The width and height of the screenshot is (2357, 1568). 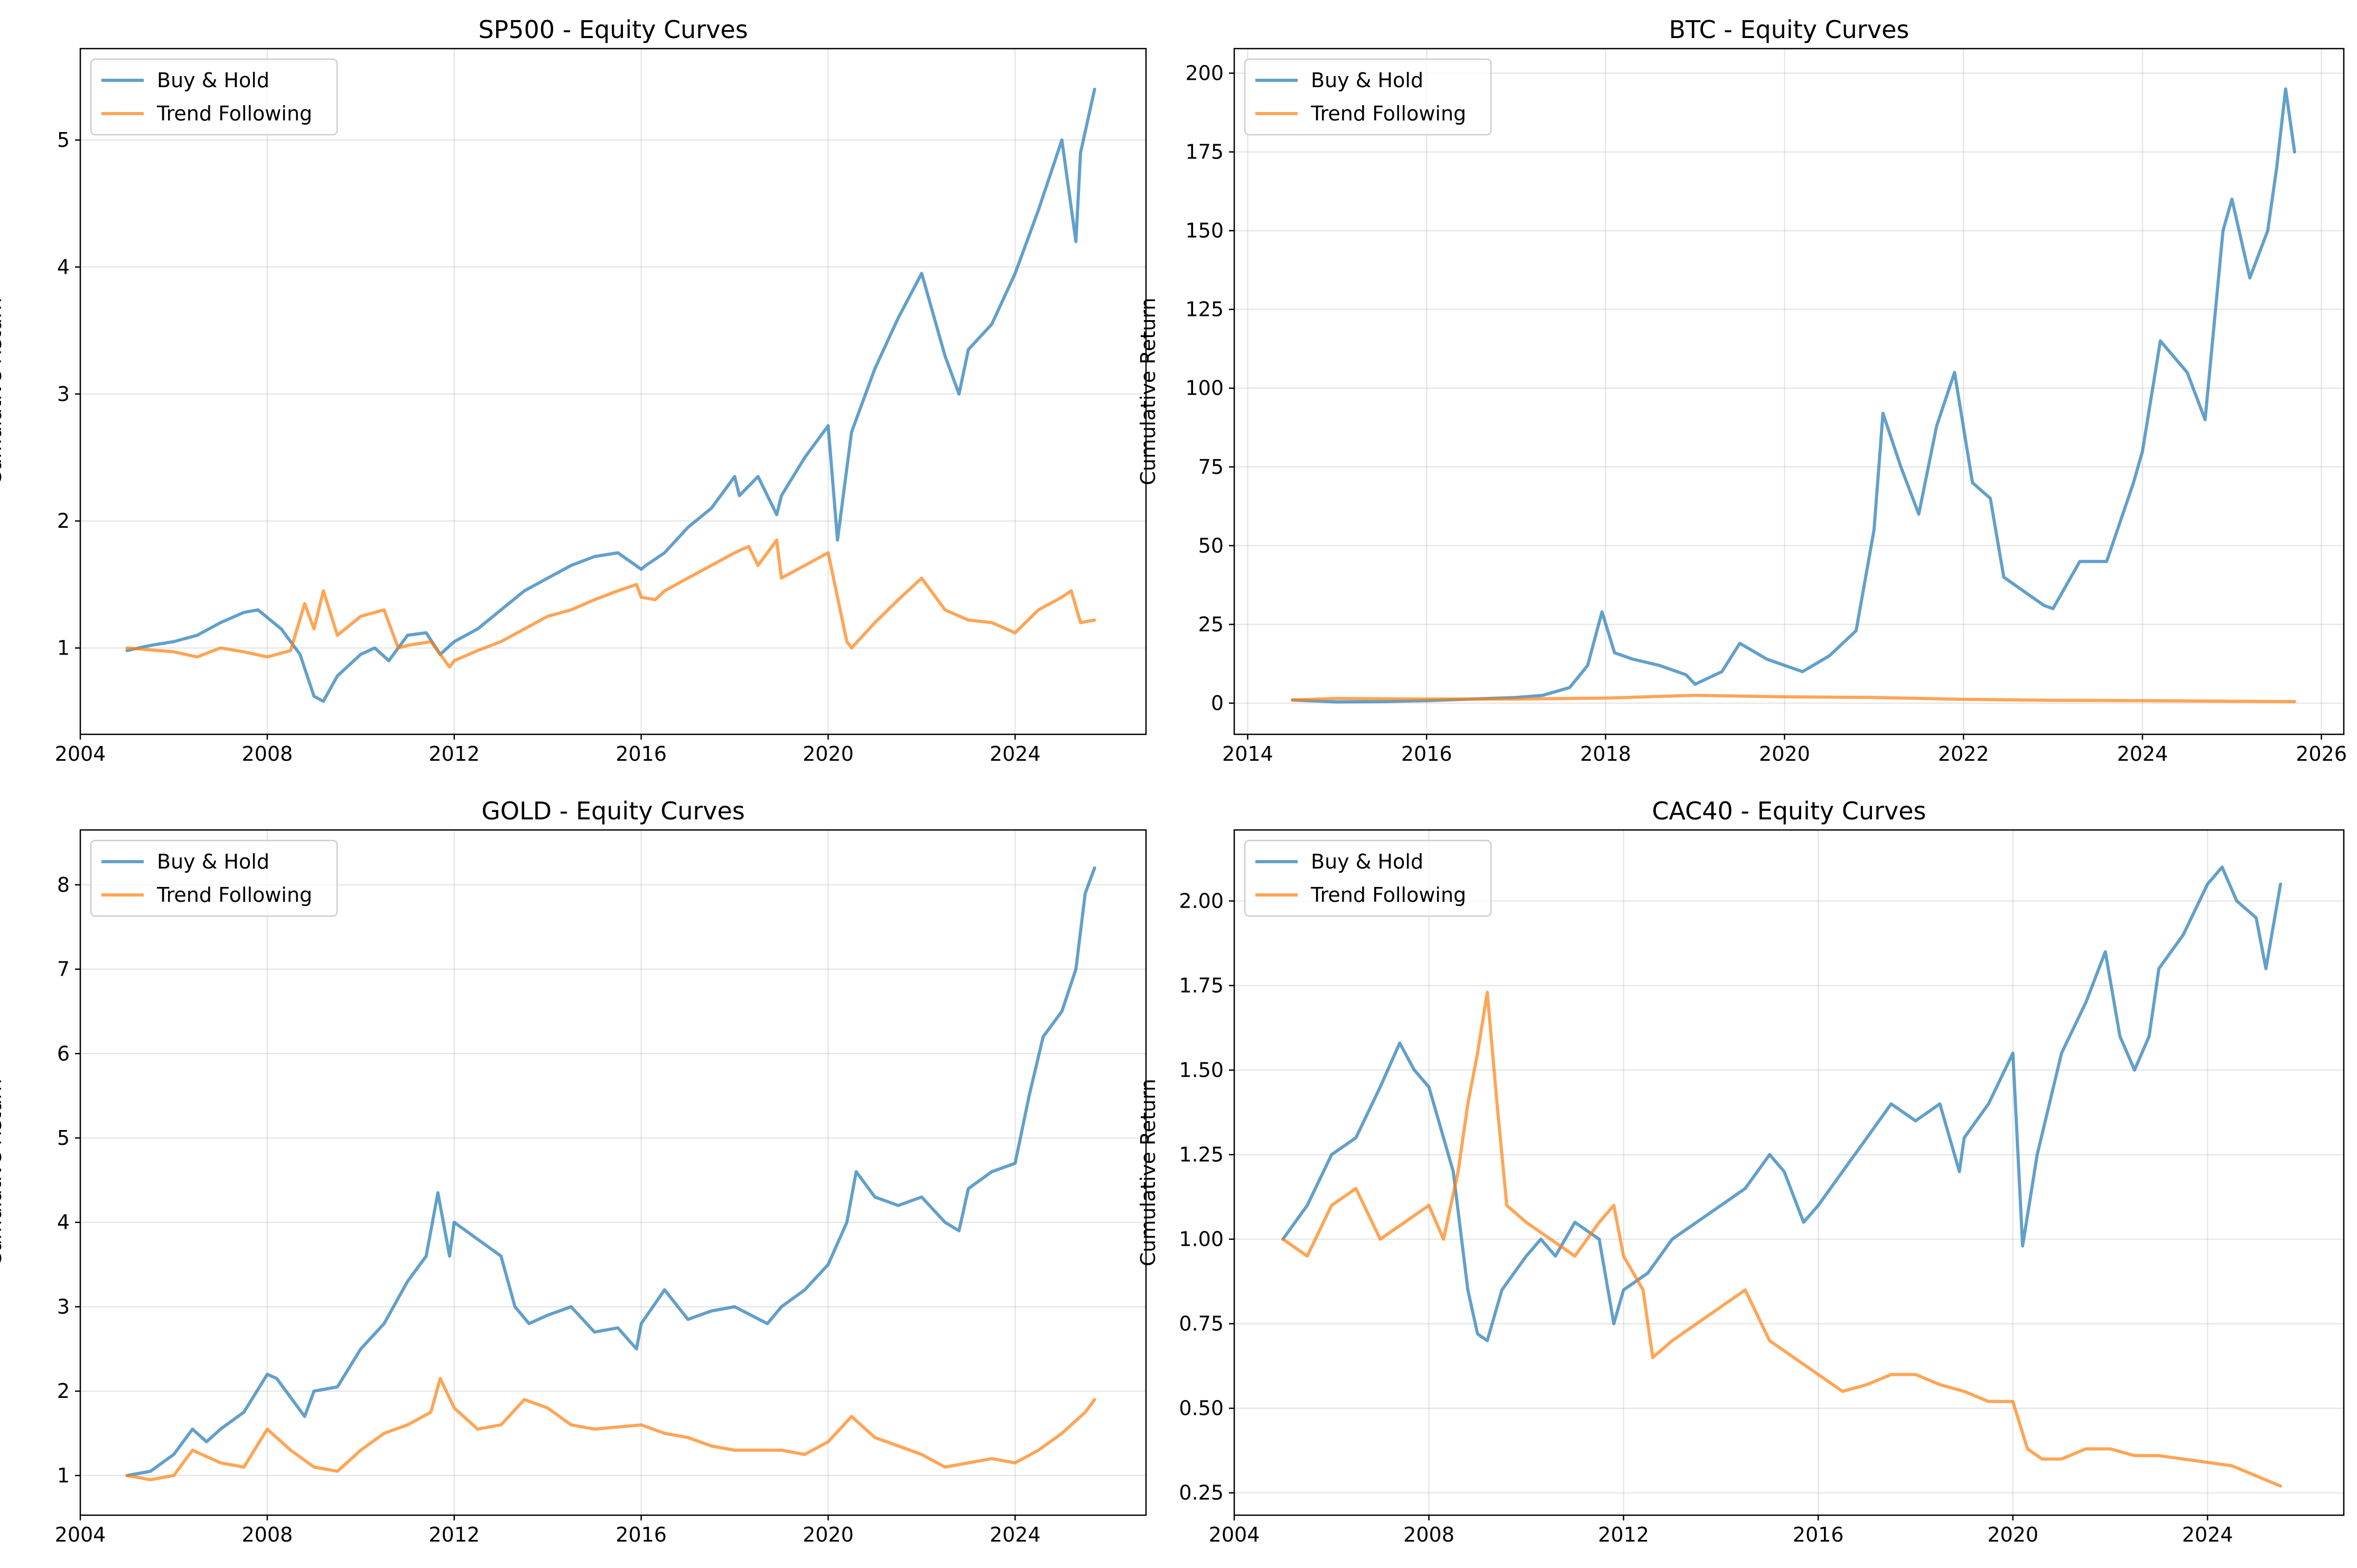 I want to click on cac40-x-tick-label: 2016, so click(x=1818, y=1534).